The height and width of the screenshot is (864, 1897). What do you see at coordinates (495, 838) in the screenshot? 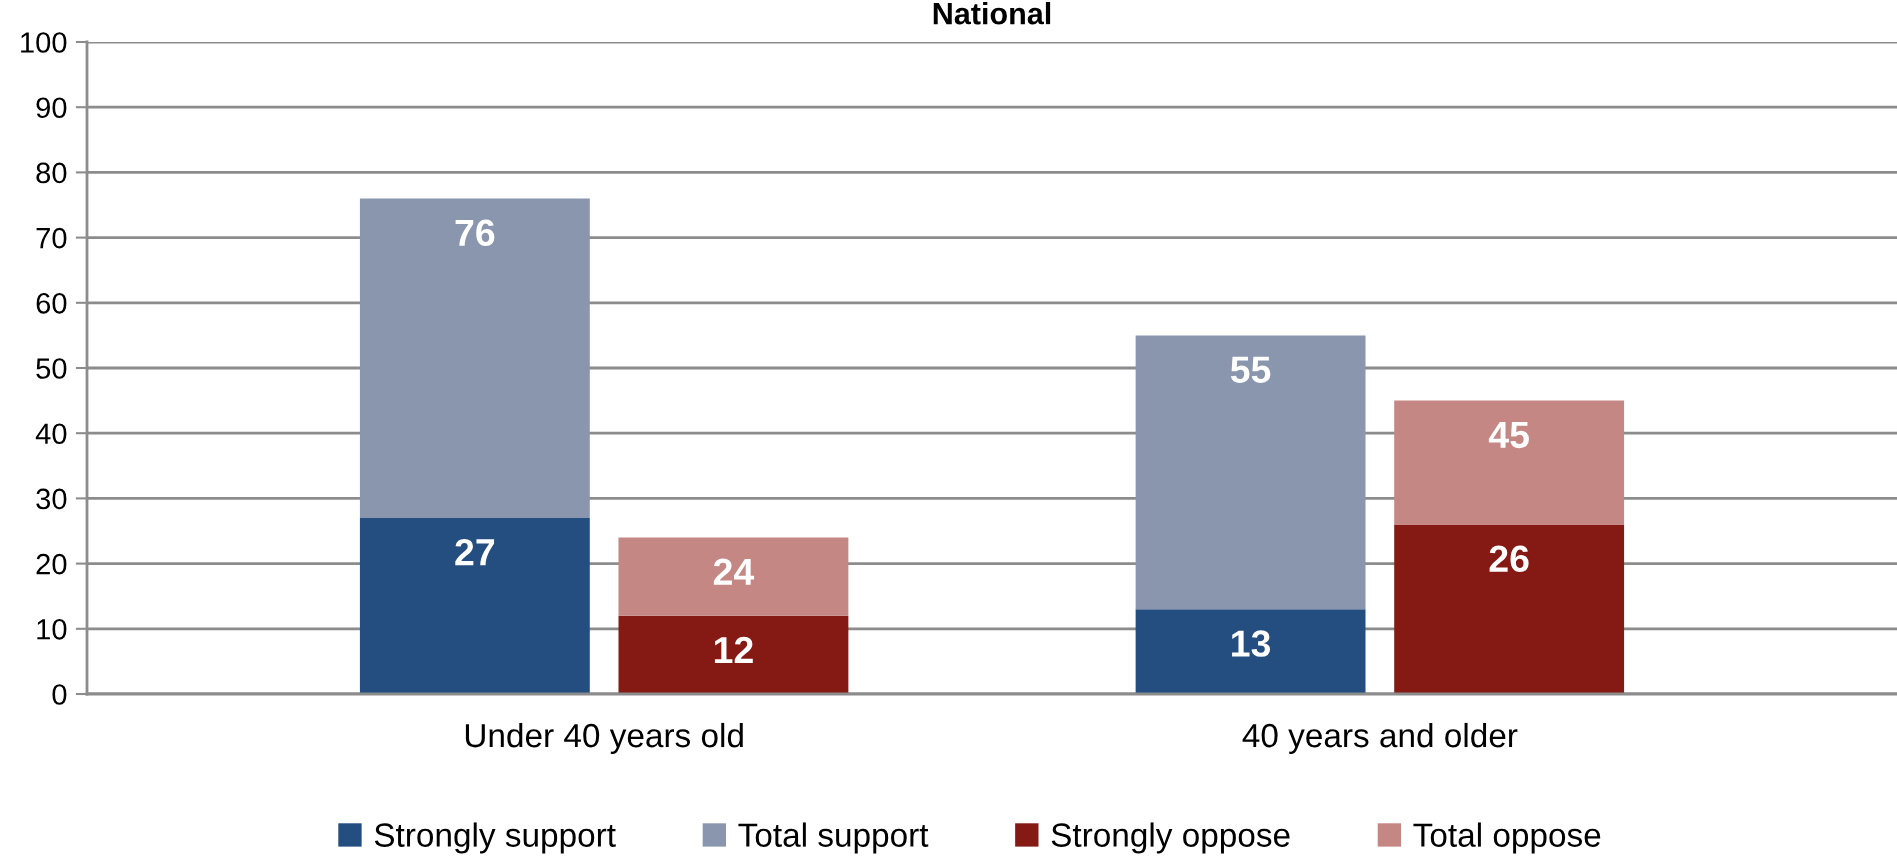
I see `legend-label: Strongly support` at bounding box center [495, 838].